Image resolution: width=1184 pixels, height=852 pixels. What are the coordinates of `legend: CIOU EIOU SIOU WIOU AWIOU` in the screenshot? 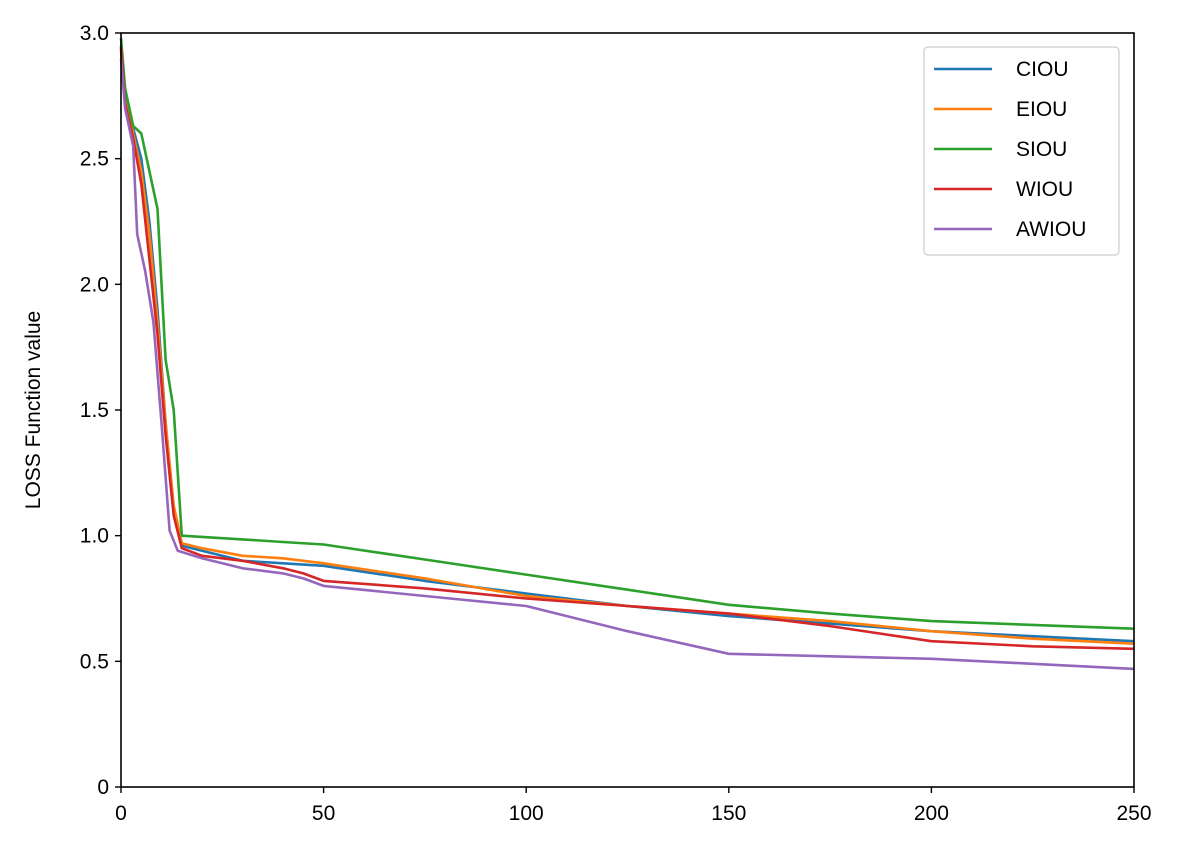 It's located at (1021, 151).